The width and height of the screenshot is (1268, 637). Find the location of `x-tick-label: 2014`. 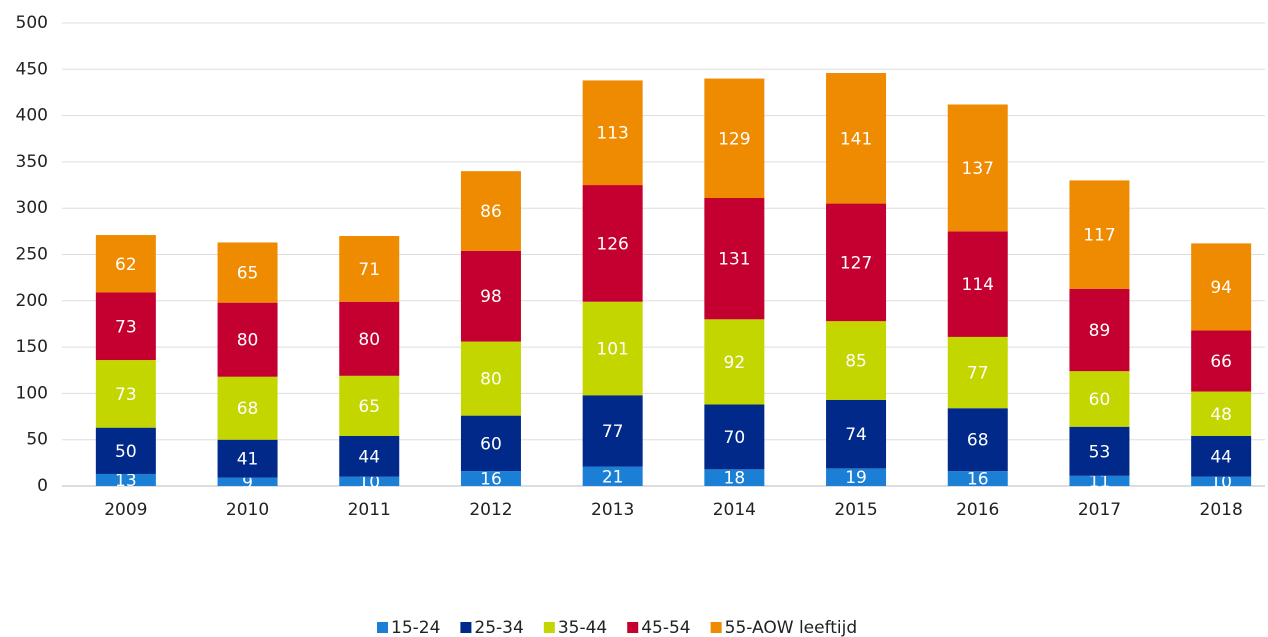

x-tick-label: 2014 is located at coordinates (734, 510).